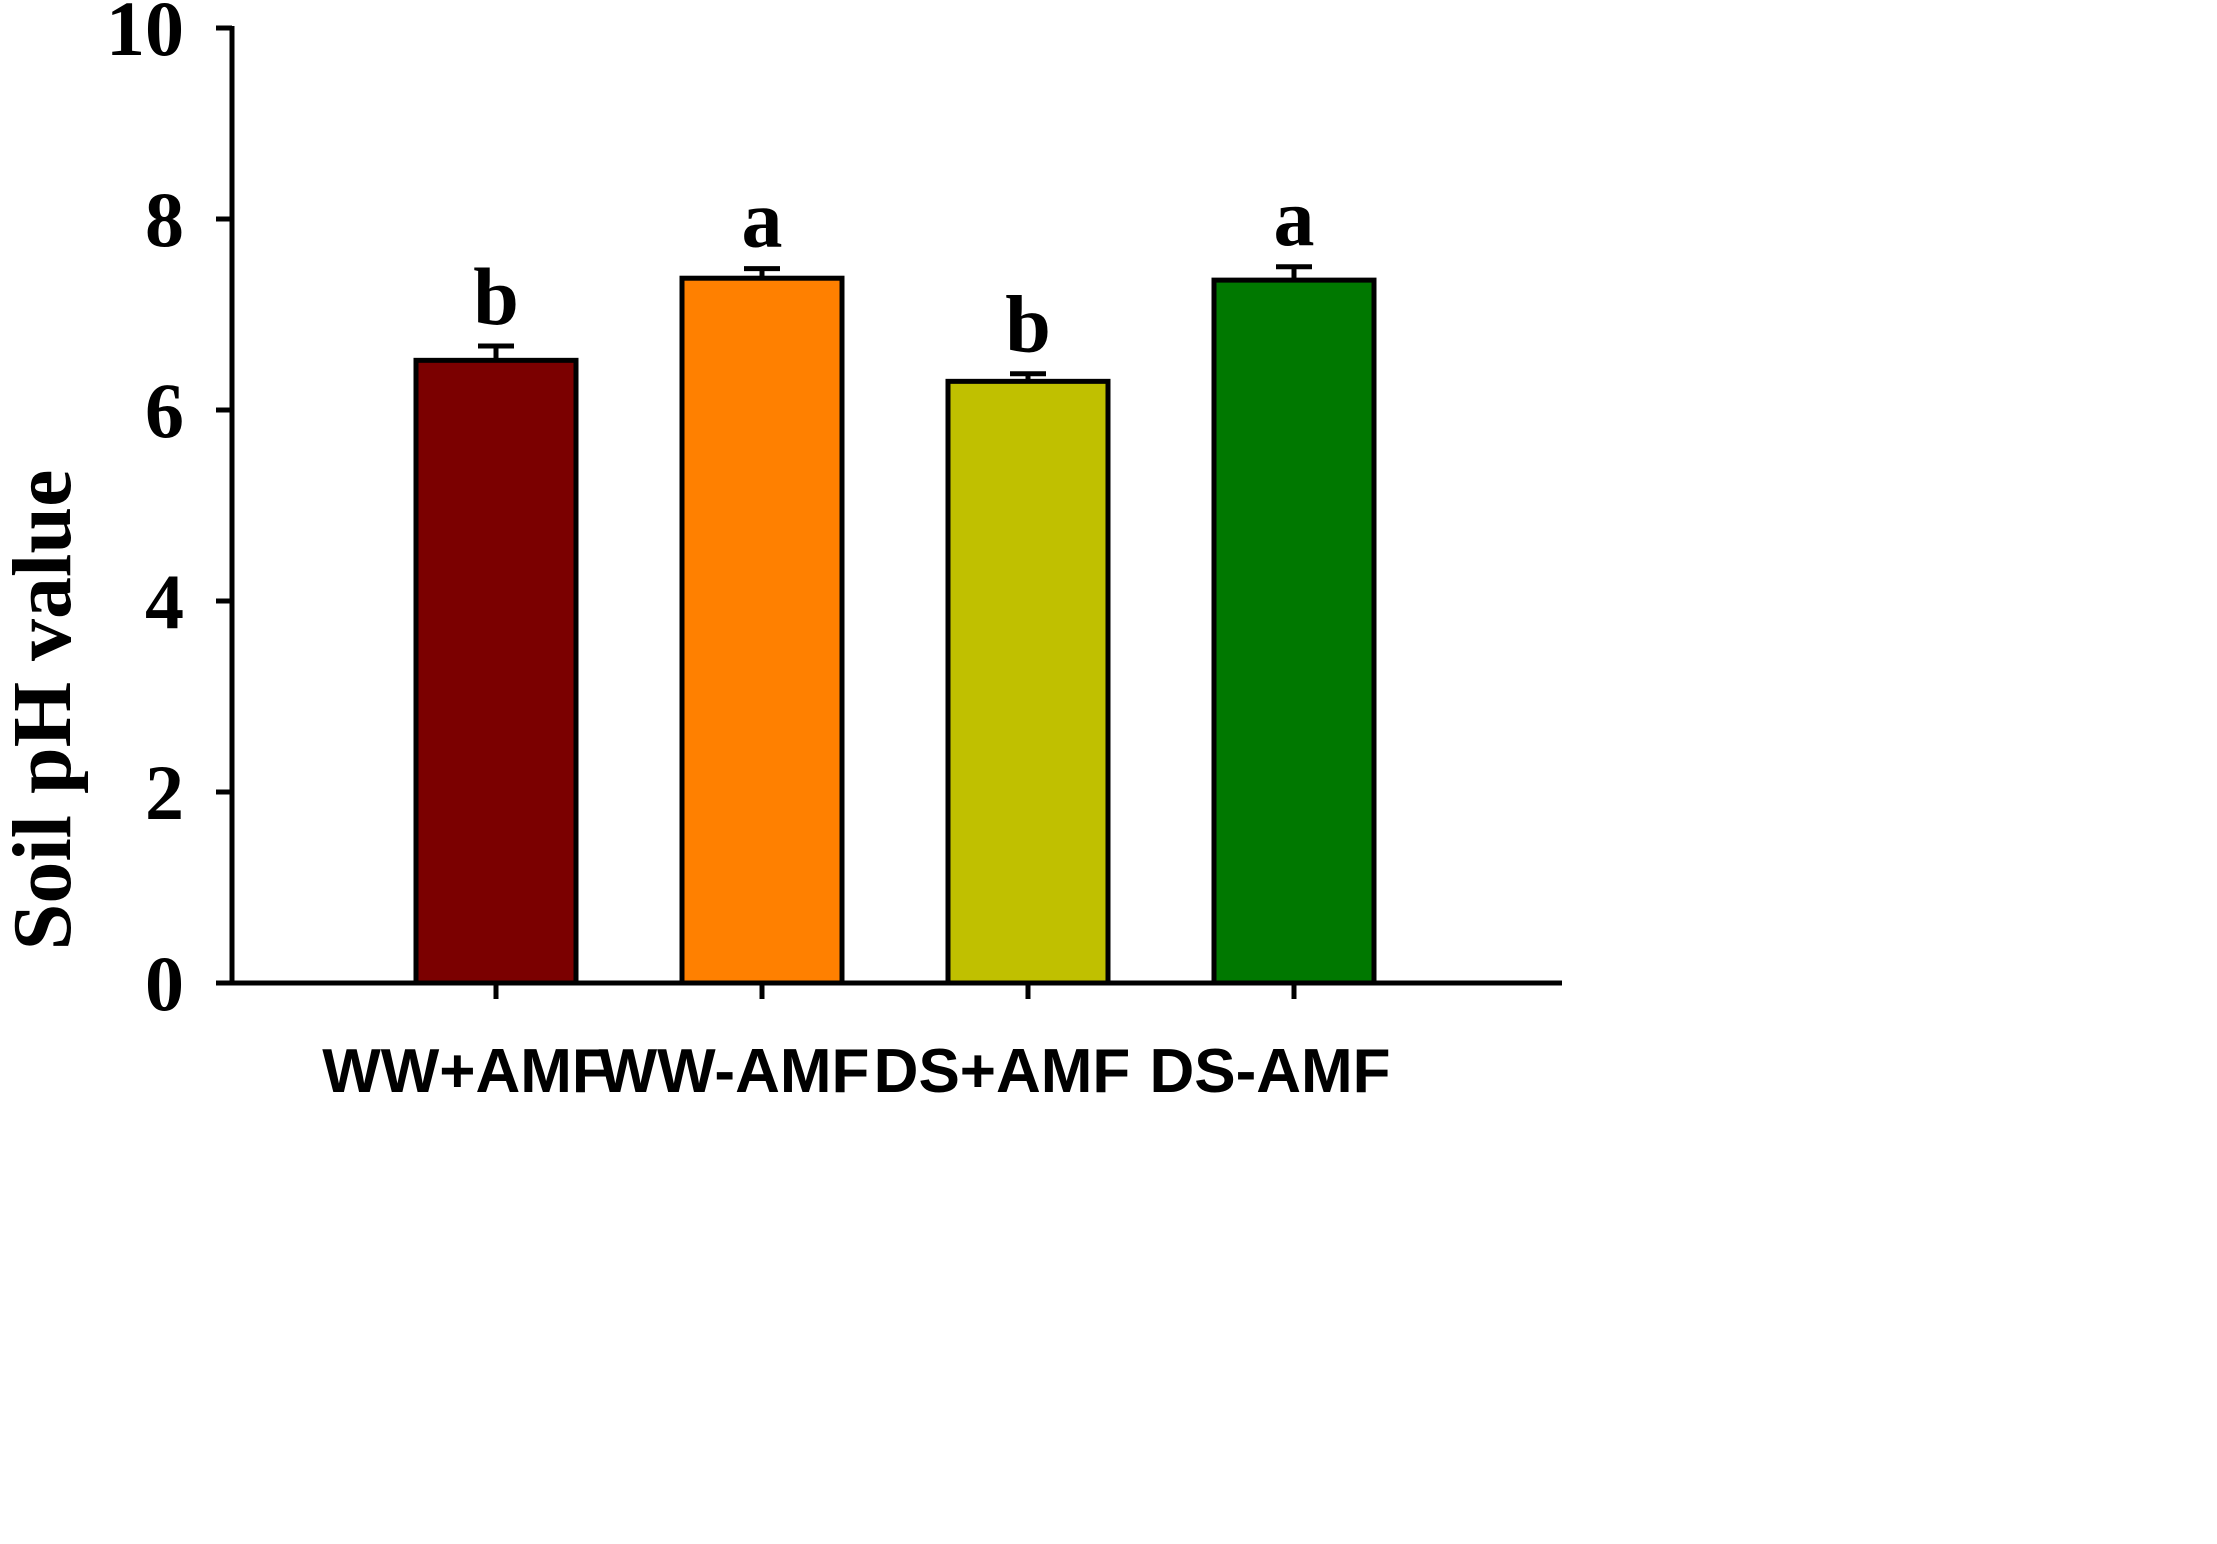  I want to click on y-tick-label: 10, so click(145, 36).